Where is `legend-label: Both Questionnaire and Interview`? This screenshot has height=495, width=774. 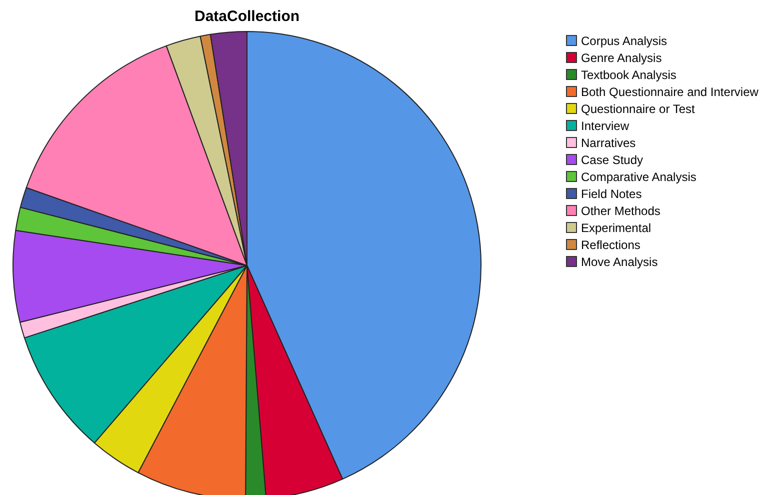
legend-label: Both Questionnaire and Interview is located at coordinates (669, 91).